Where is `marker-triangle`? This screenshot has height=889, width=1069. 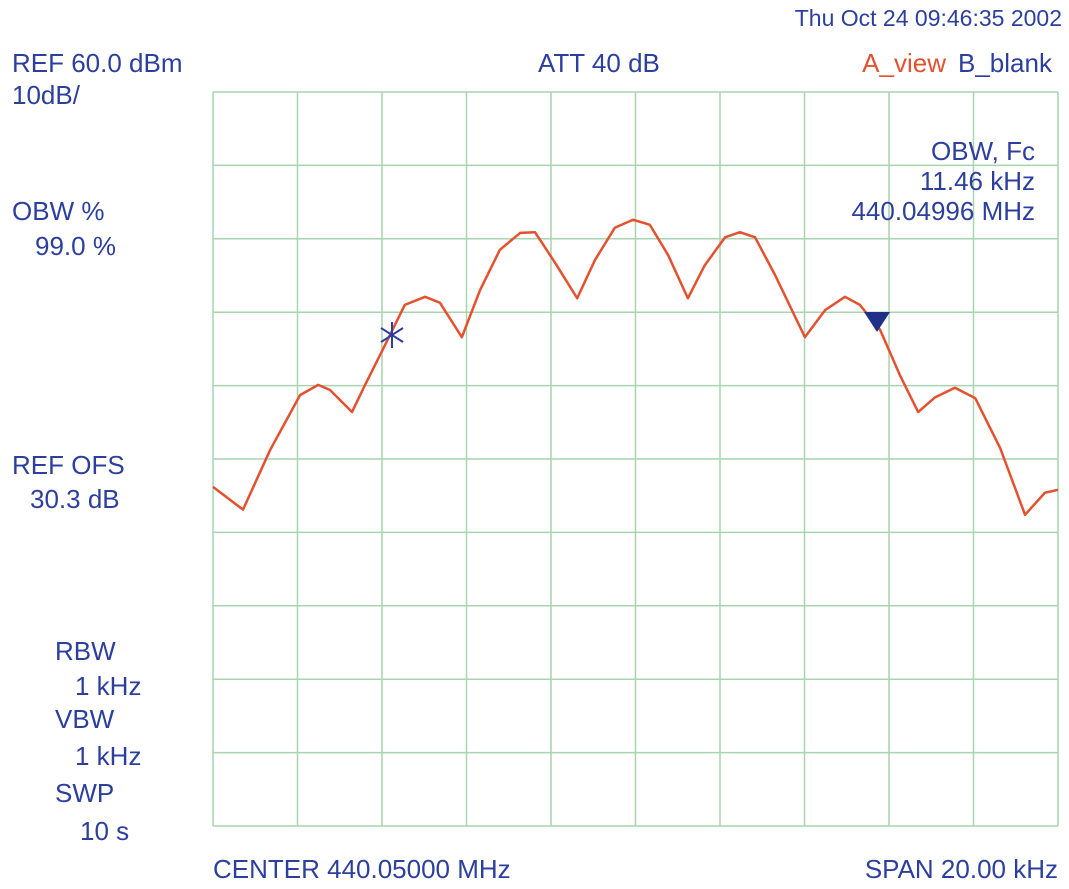
marker-triangle is located at coordinates (877, 322).